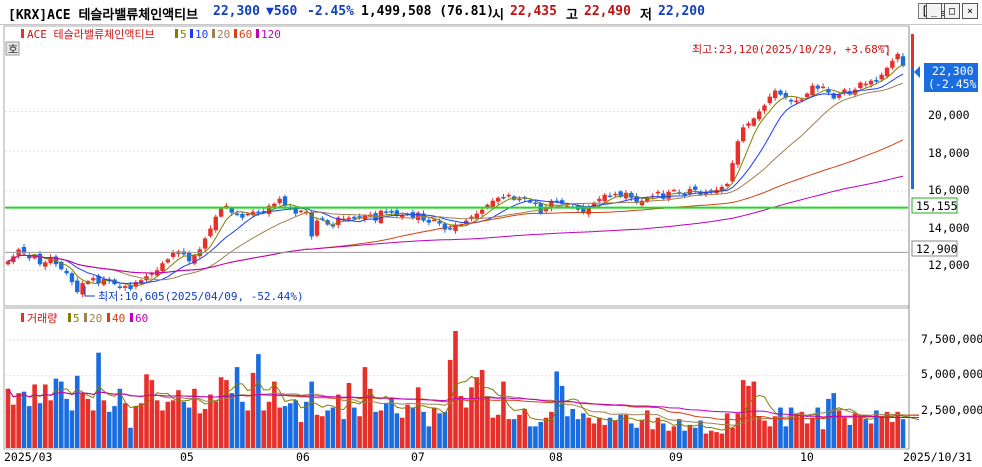 This screenshot has height=467, width=982. I want to click on legend-vma40-marker, so click(108, 317).